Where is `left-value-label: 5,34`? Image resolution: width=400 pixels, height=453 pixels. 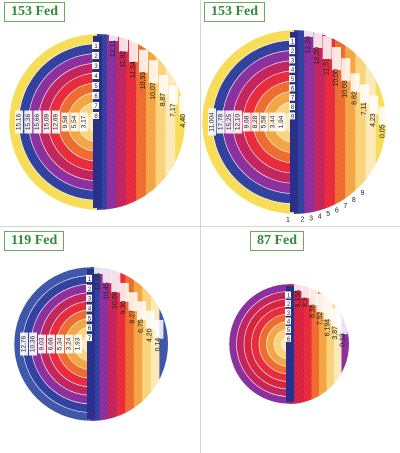 left-value-label: 5,34 is located at coordinates (60, 343).